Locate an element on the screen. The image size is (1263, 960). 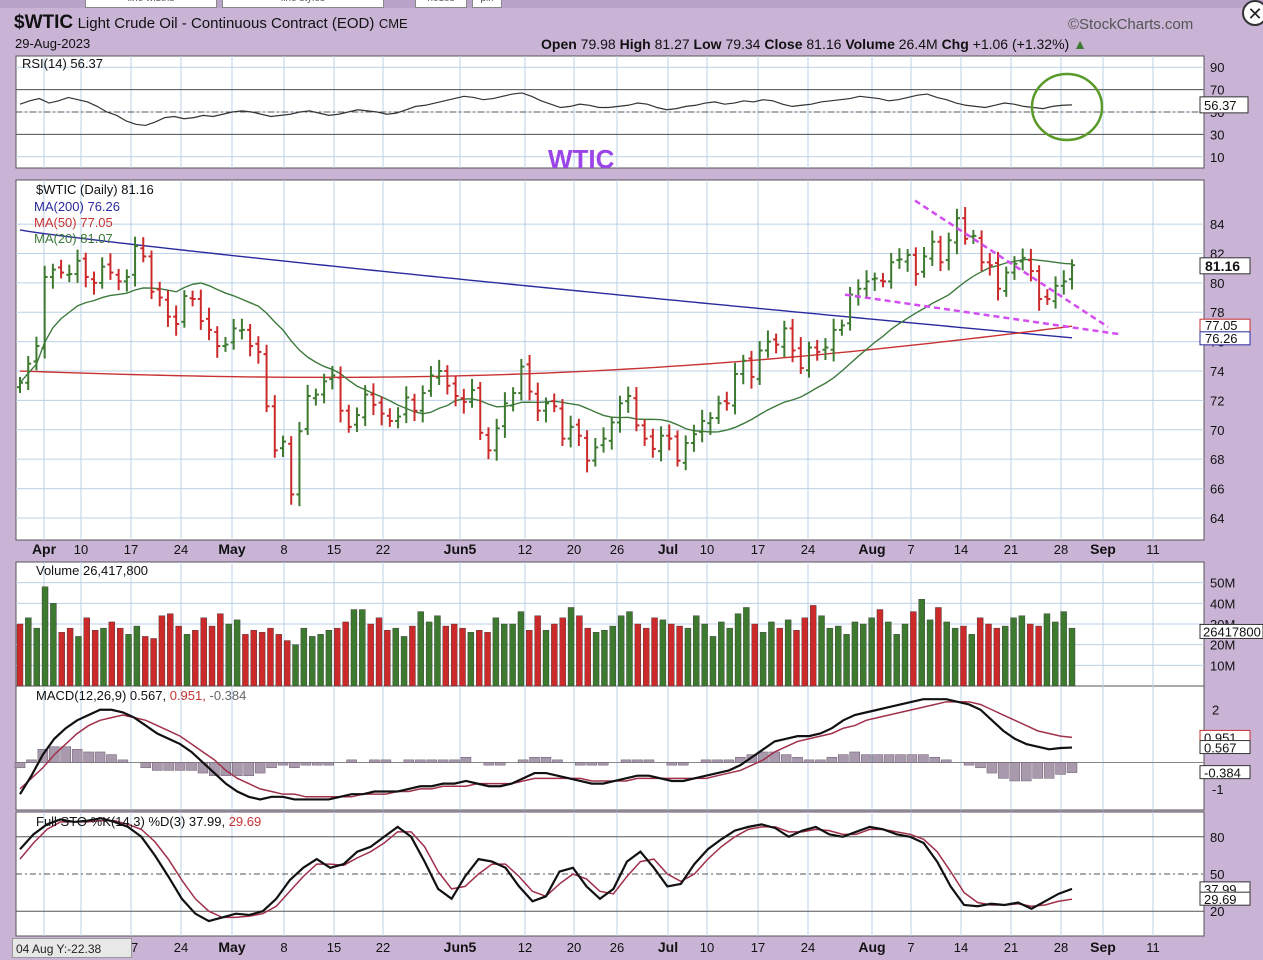
ma20-legend: MA(20) 81.07 is located at coordinates (73, 238).